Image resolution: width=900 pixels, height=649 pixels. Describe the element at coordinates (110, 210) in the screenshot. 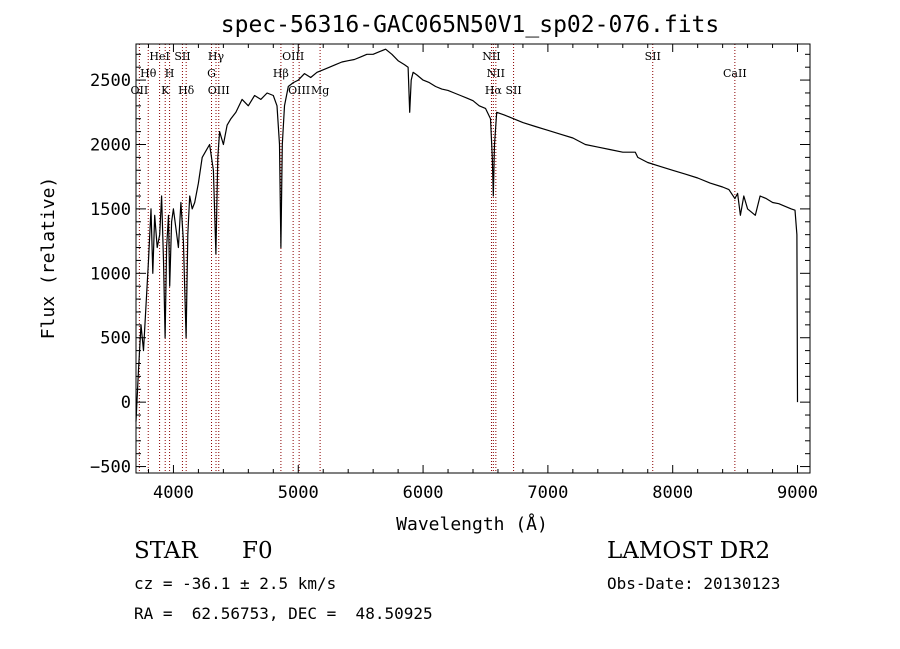

I see `y-tick-label: 1500` at that location.